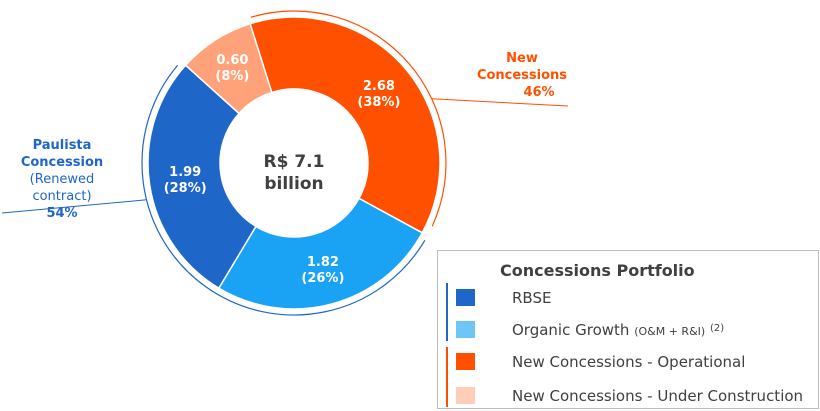  Describe the element at coordinates (379, 86) in the screenshot. I see `slice-label-0-value: 2.68` at that location.